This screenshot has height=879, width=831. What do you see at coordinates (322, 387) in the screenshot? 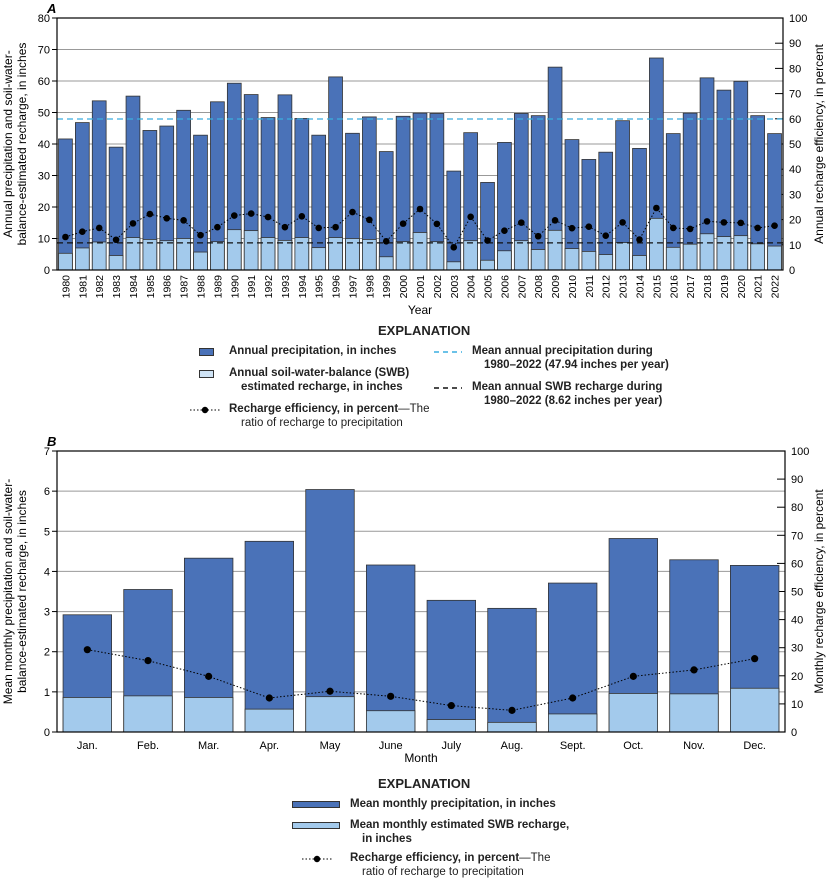
I see `legend-a-recharge-line2: estimated recharge, in inches` at bounding box center [322, 387].